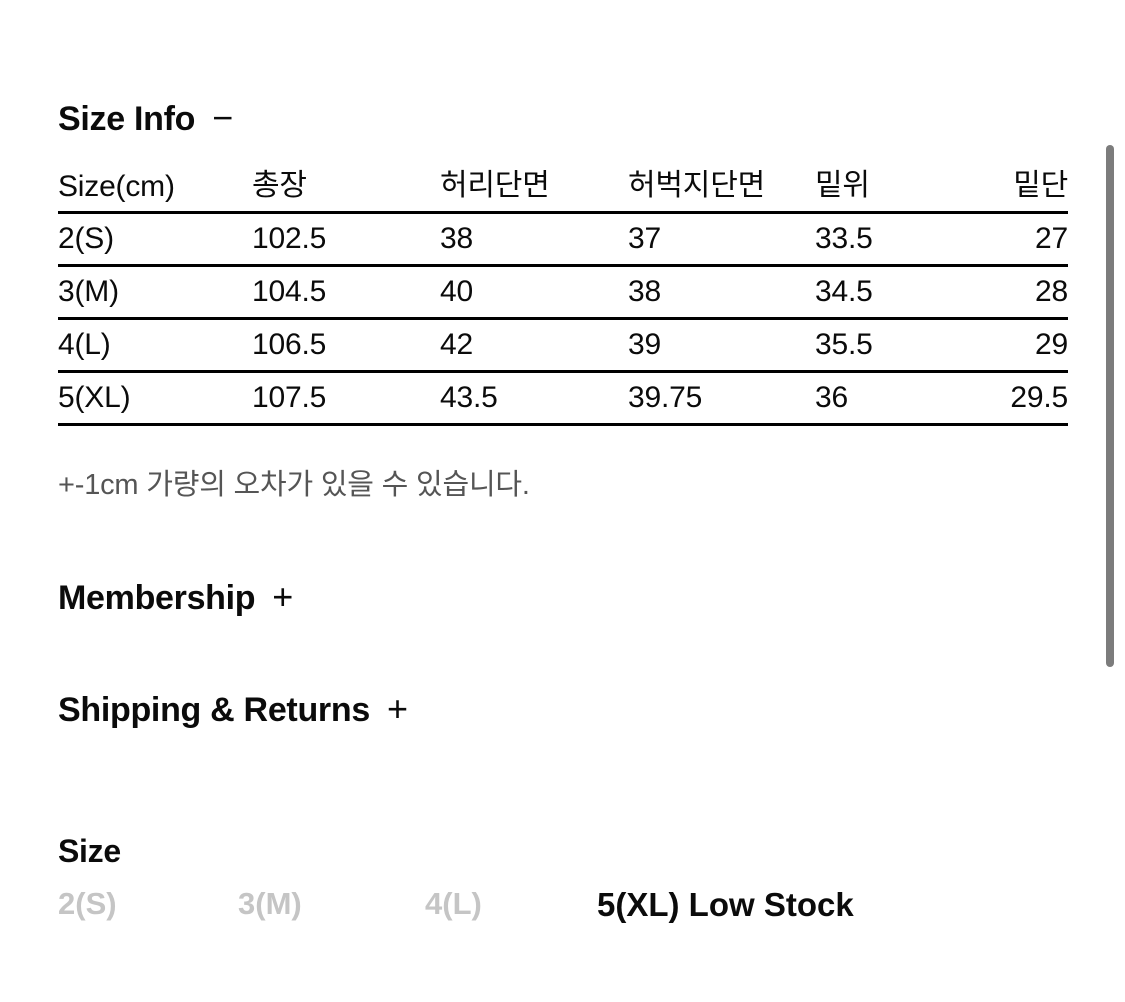 Image resolution: width=1125 pixels, height=1002 pixels. Describe the element at coordinates (289, 344) in the screenshot. I see `measure-cell: 106.5` at that location.